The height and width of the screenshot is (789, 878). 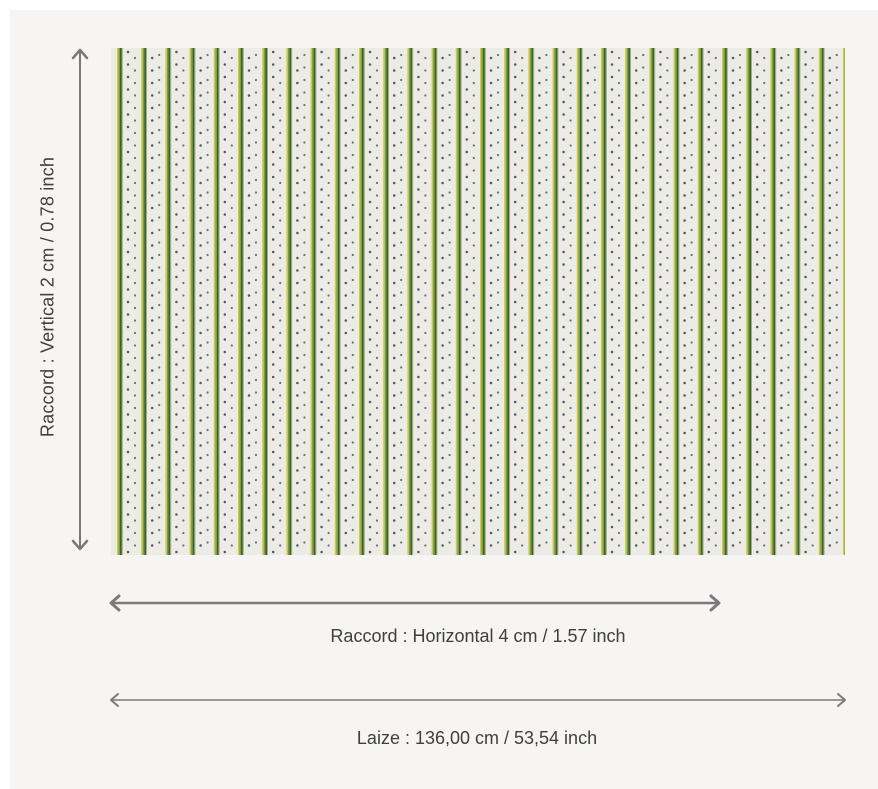 I want to click on vertical-repeat-arrow-icon, so click(x=80, y=299).